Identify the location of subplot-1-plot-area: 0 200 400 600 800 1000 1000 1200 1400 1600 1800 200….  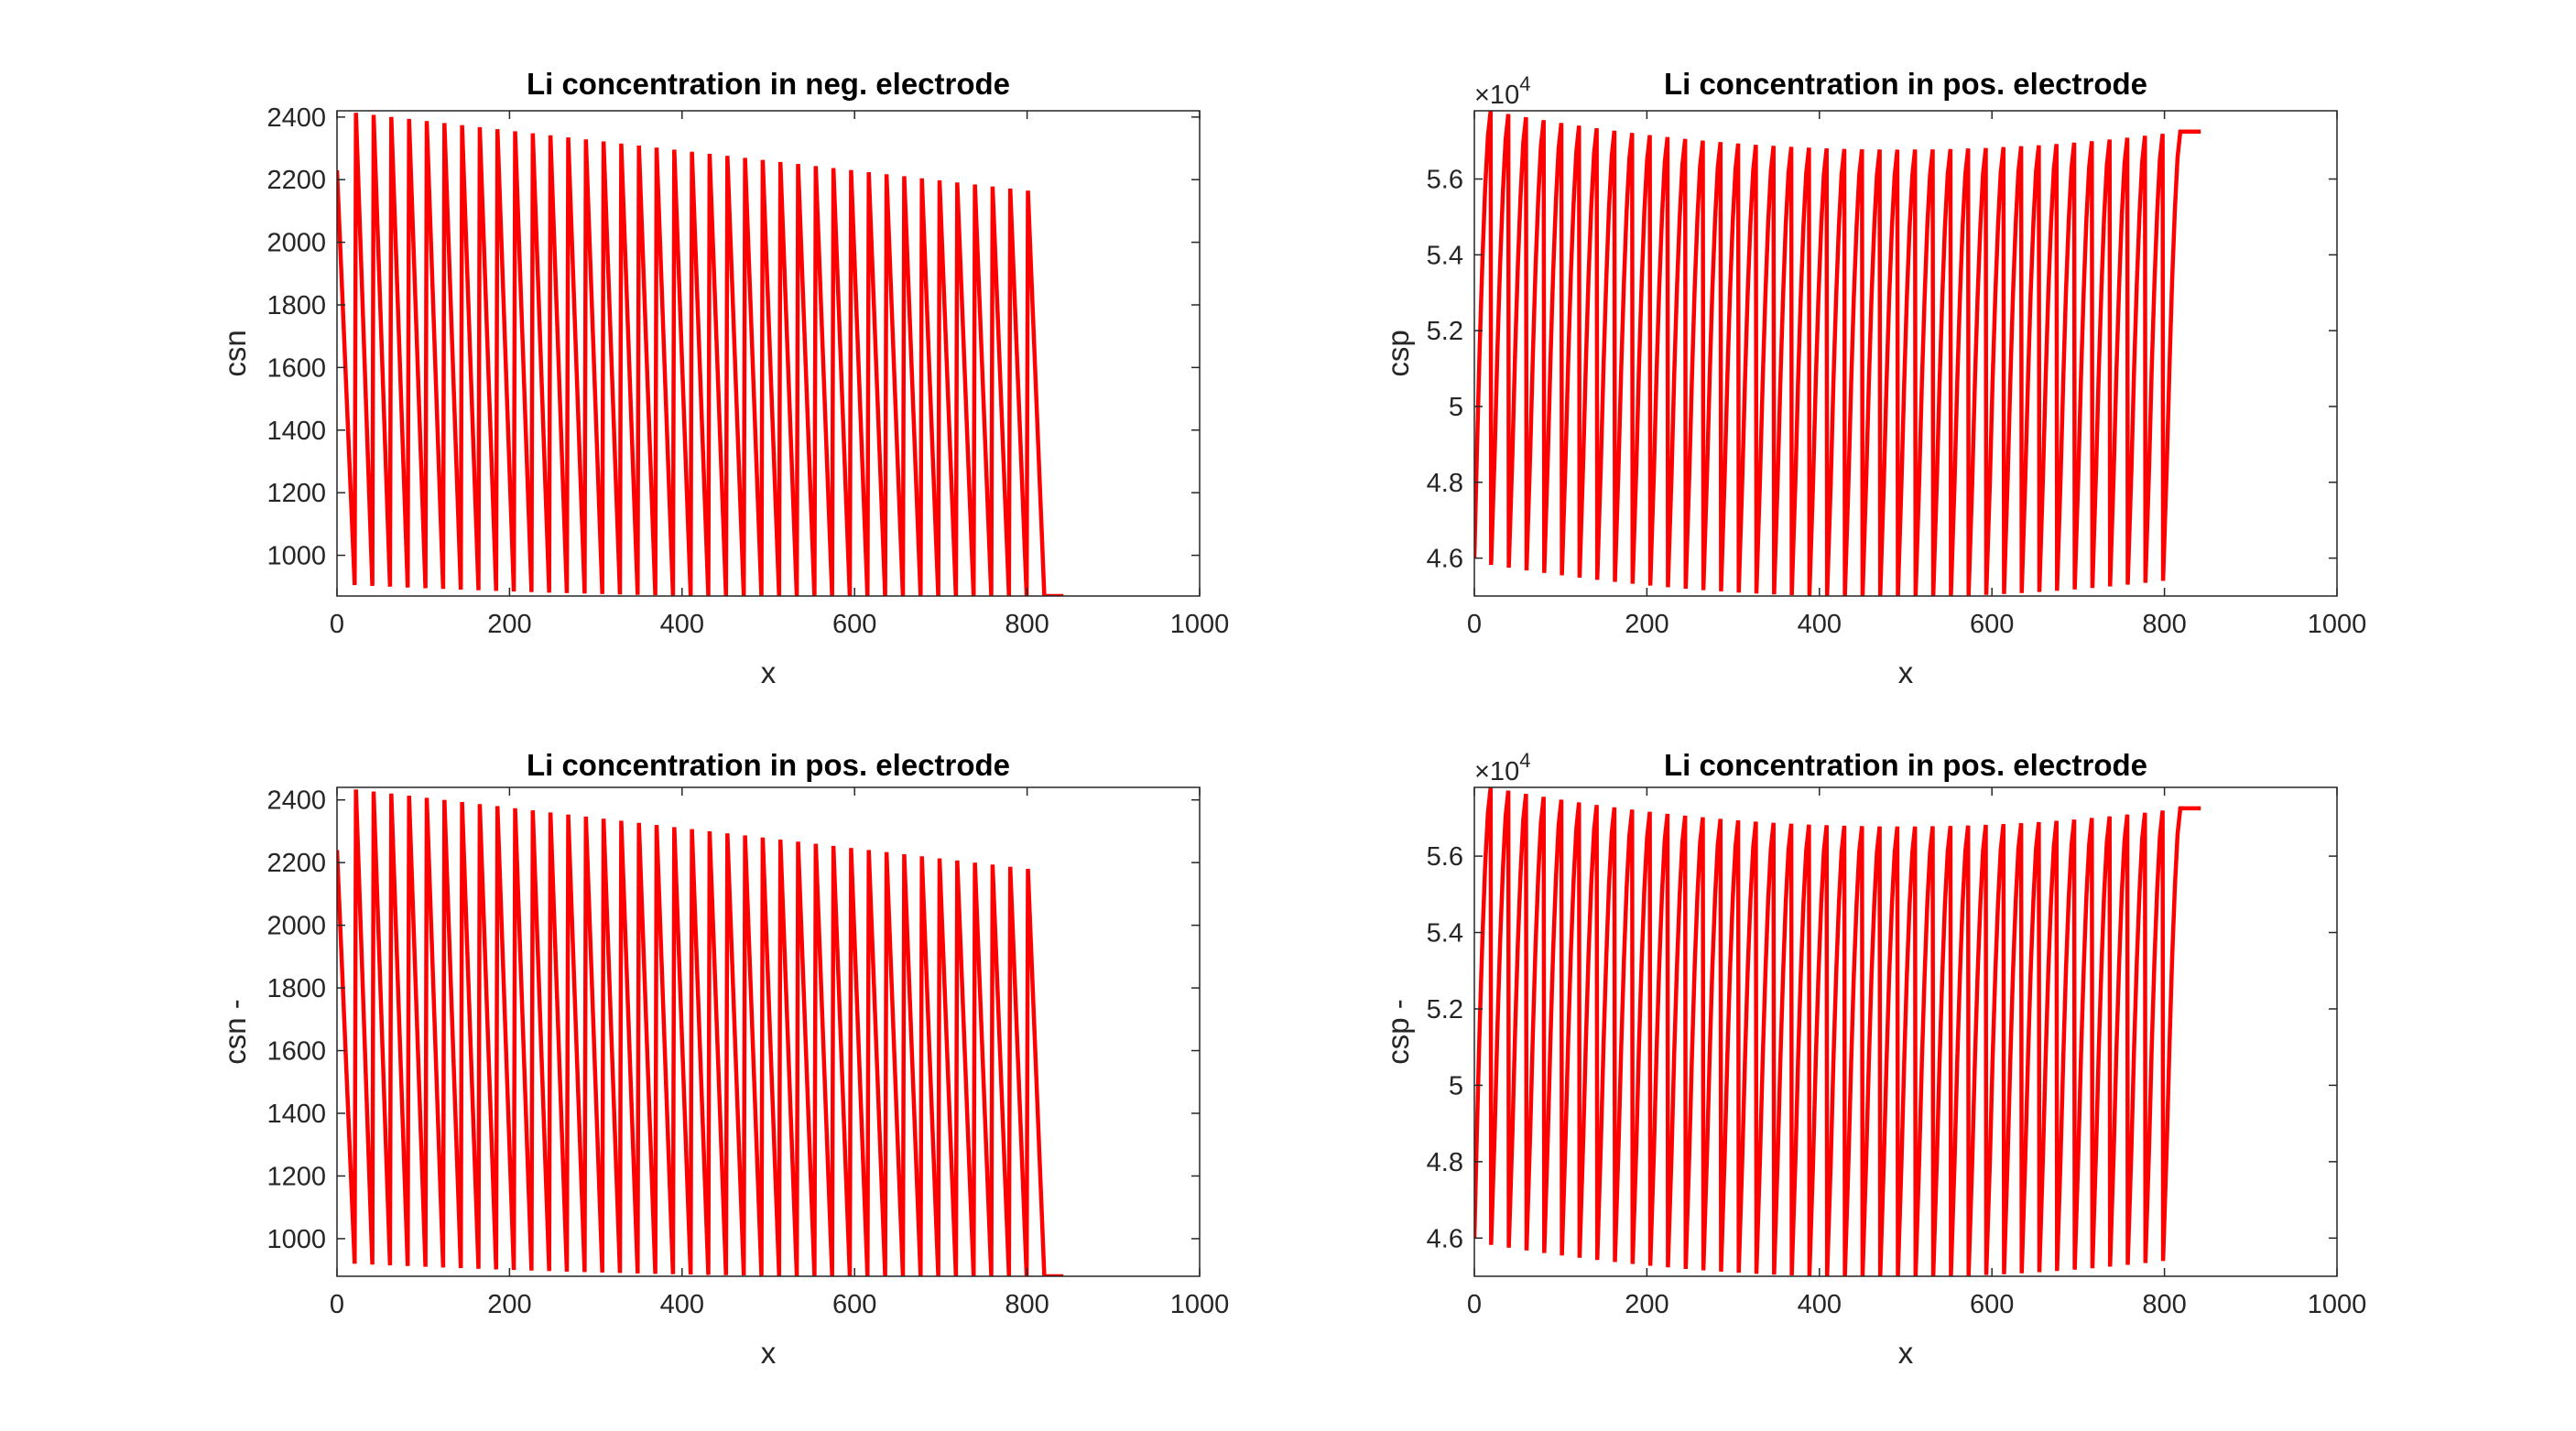
(747, 371).